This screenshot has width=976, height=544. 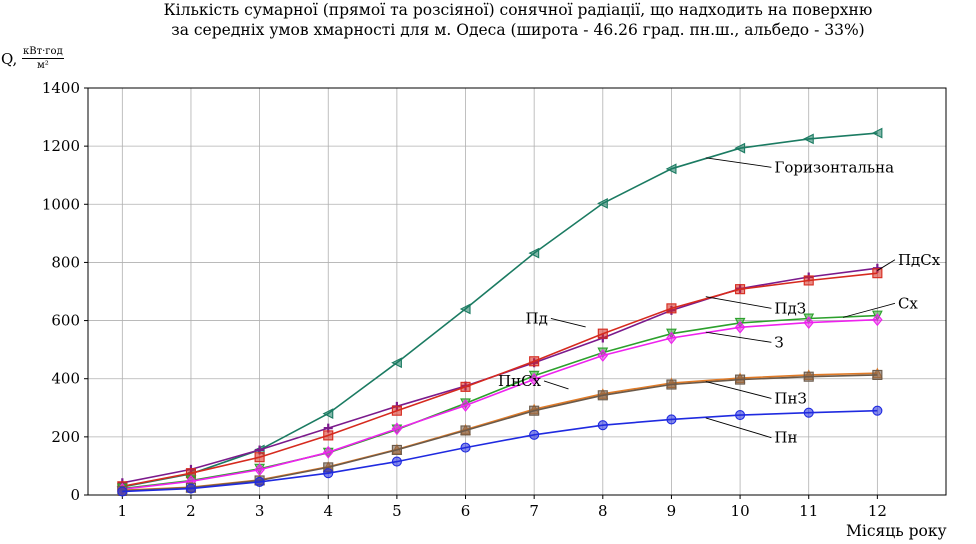 I want to click on x-tick-label: 4, so click(x=328, y=511).